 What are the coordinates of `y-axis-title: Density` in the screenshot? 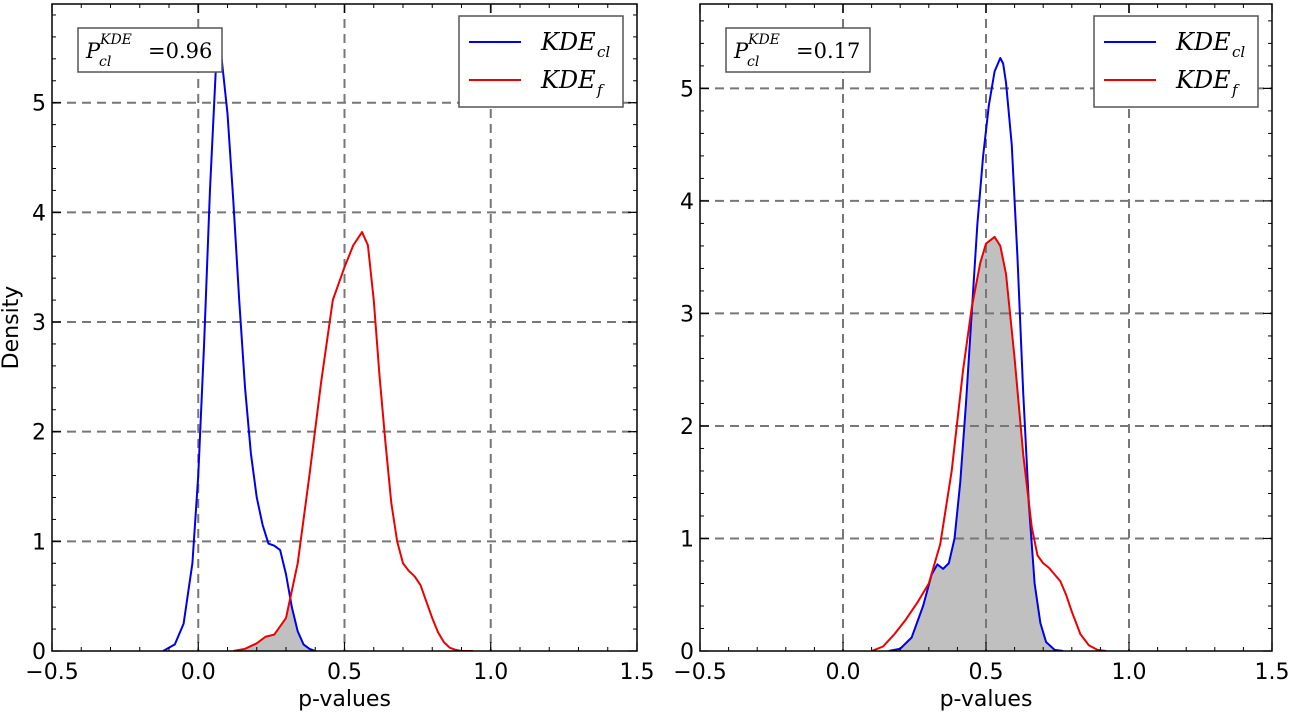 It's located at (12, 328).